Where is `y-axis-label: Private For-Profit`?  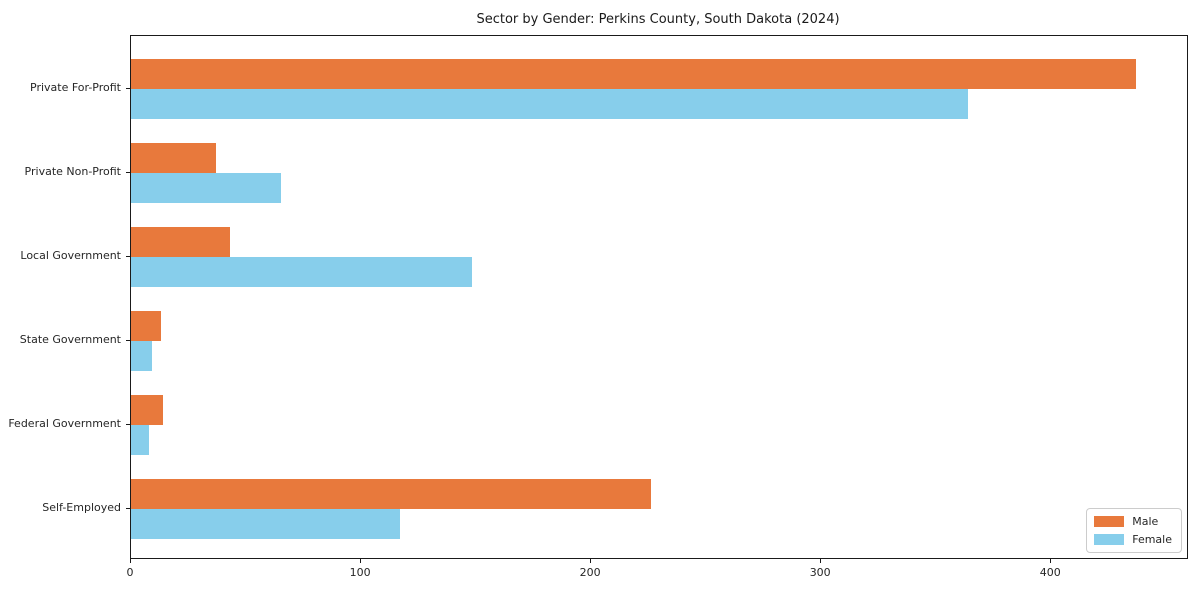
y-axis-label: Private For-Profit is located at coordinates (75, 87).